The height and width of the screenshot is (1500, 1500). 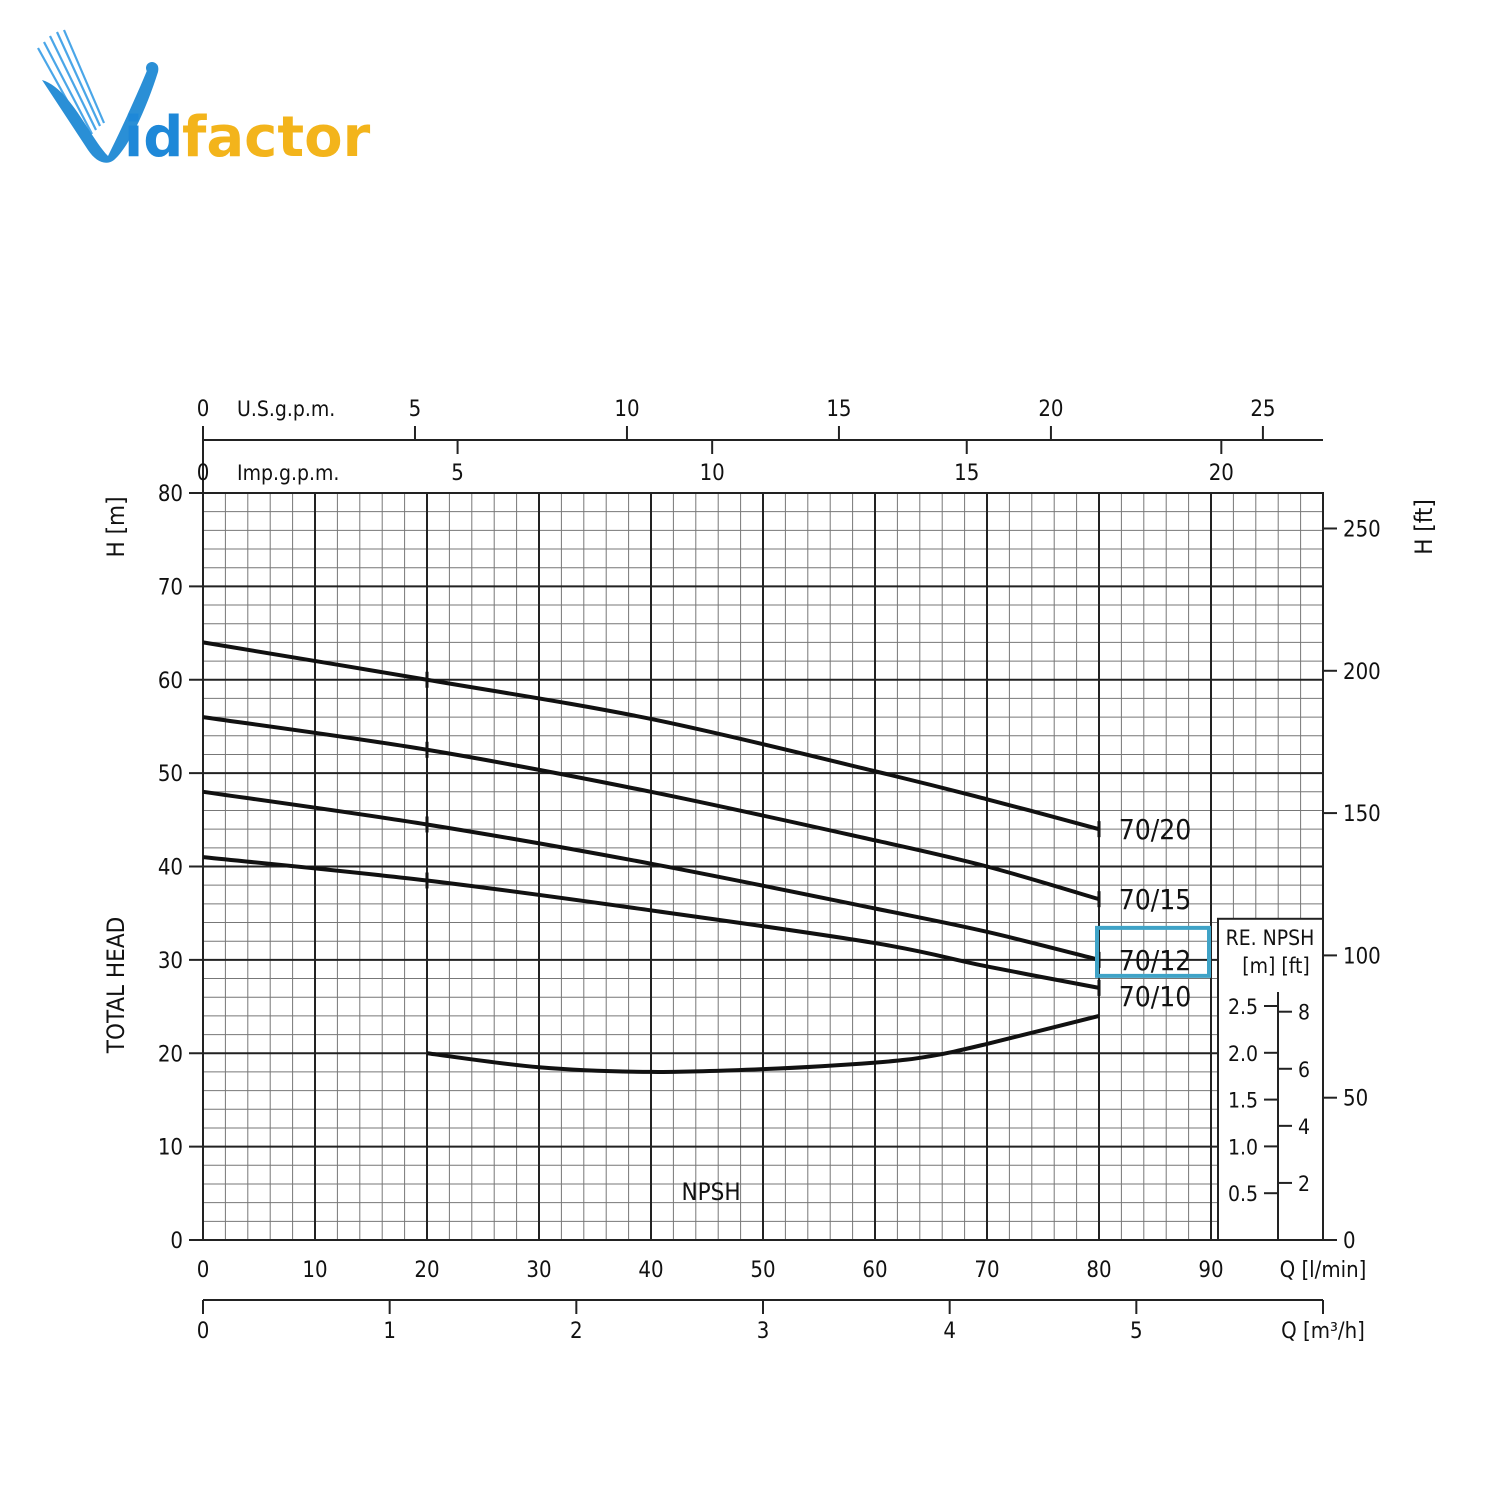 What do you see at coordinates (1262, 409) in the screenshot?
I see `usgpm-tick-label: 25` at bounding box center [1262, 409].